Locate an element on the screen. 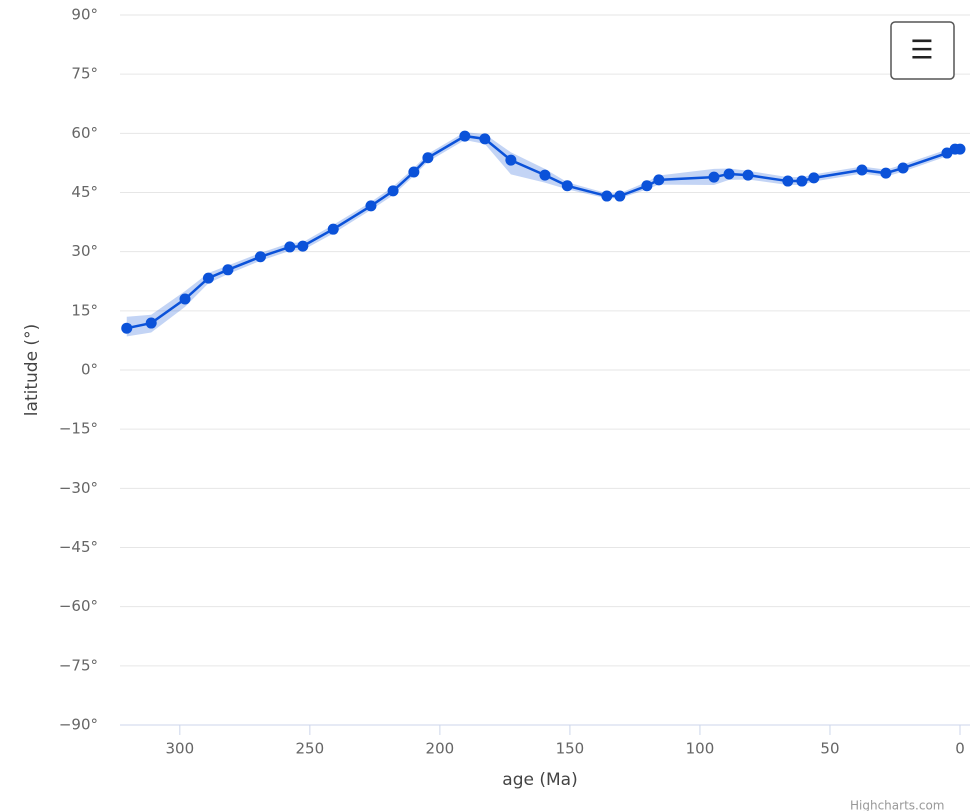 The height and width of the screenshot is (811, 974). y-tick-label: 45° is located at coordinates (84, 192).